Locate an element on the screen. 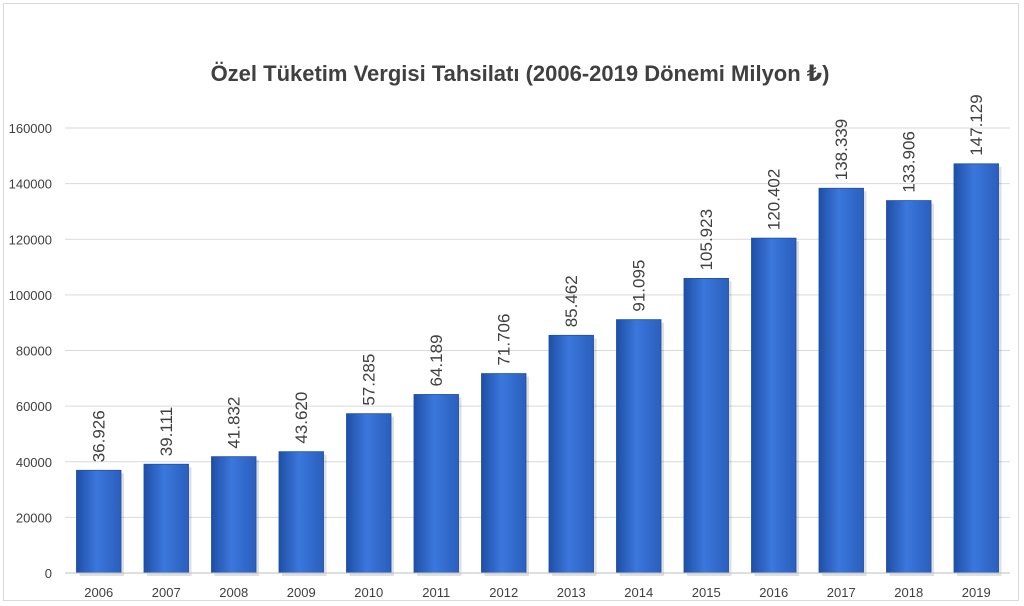 The image size is (1024, 606). data-label: 120.402 is located at coordinates (774, 199).